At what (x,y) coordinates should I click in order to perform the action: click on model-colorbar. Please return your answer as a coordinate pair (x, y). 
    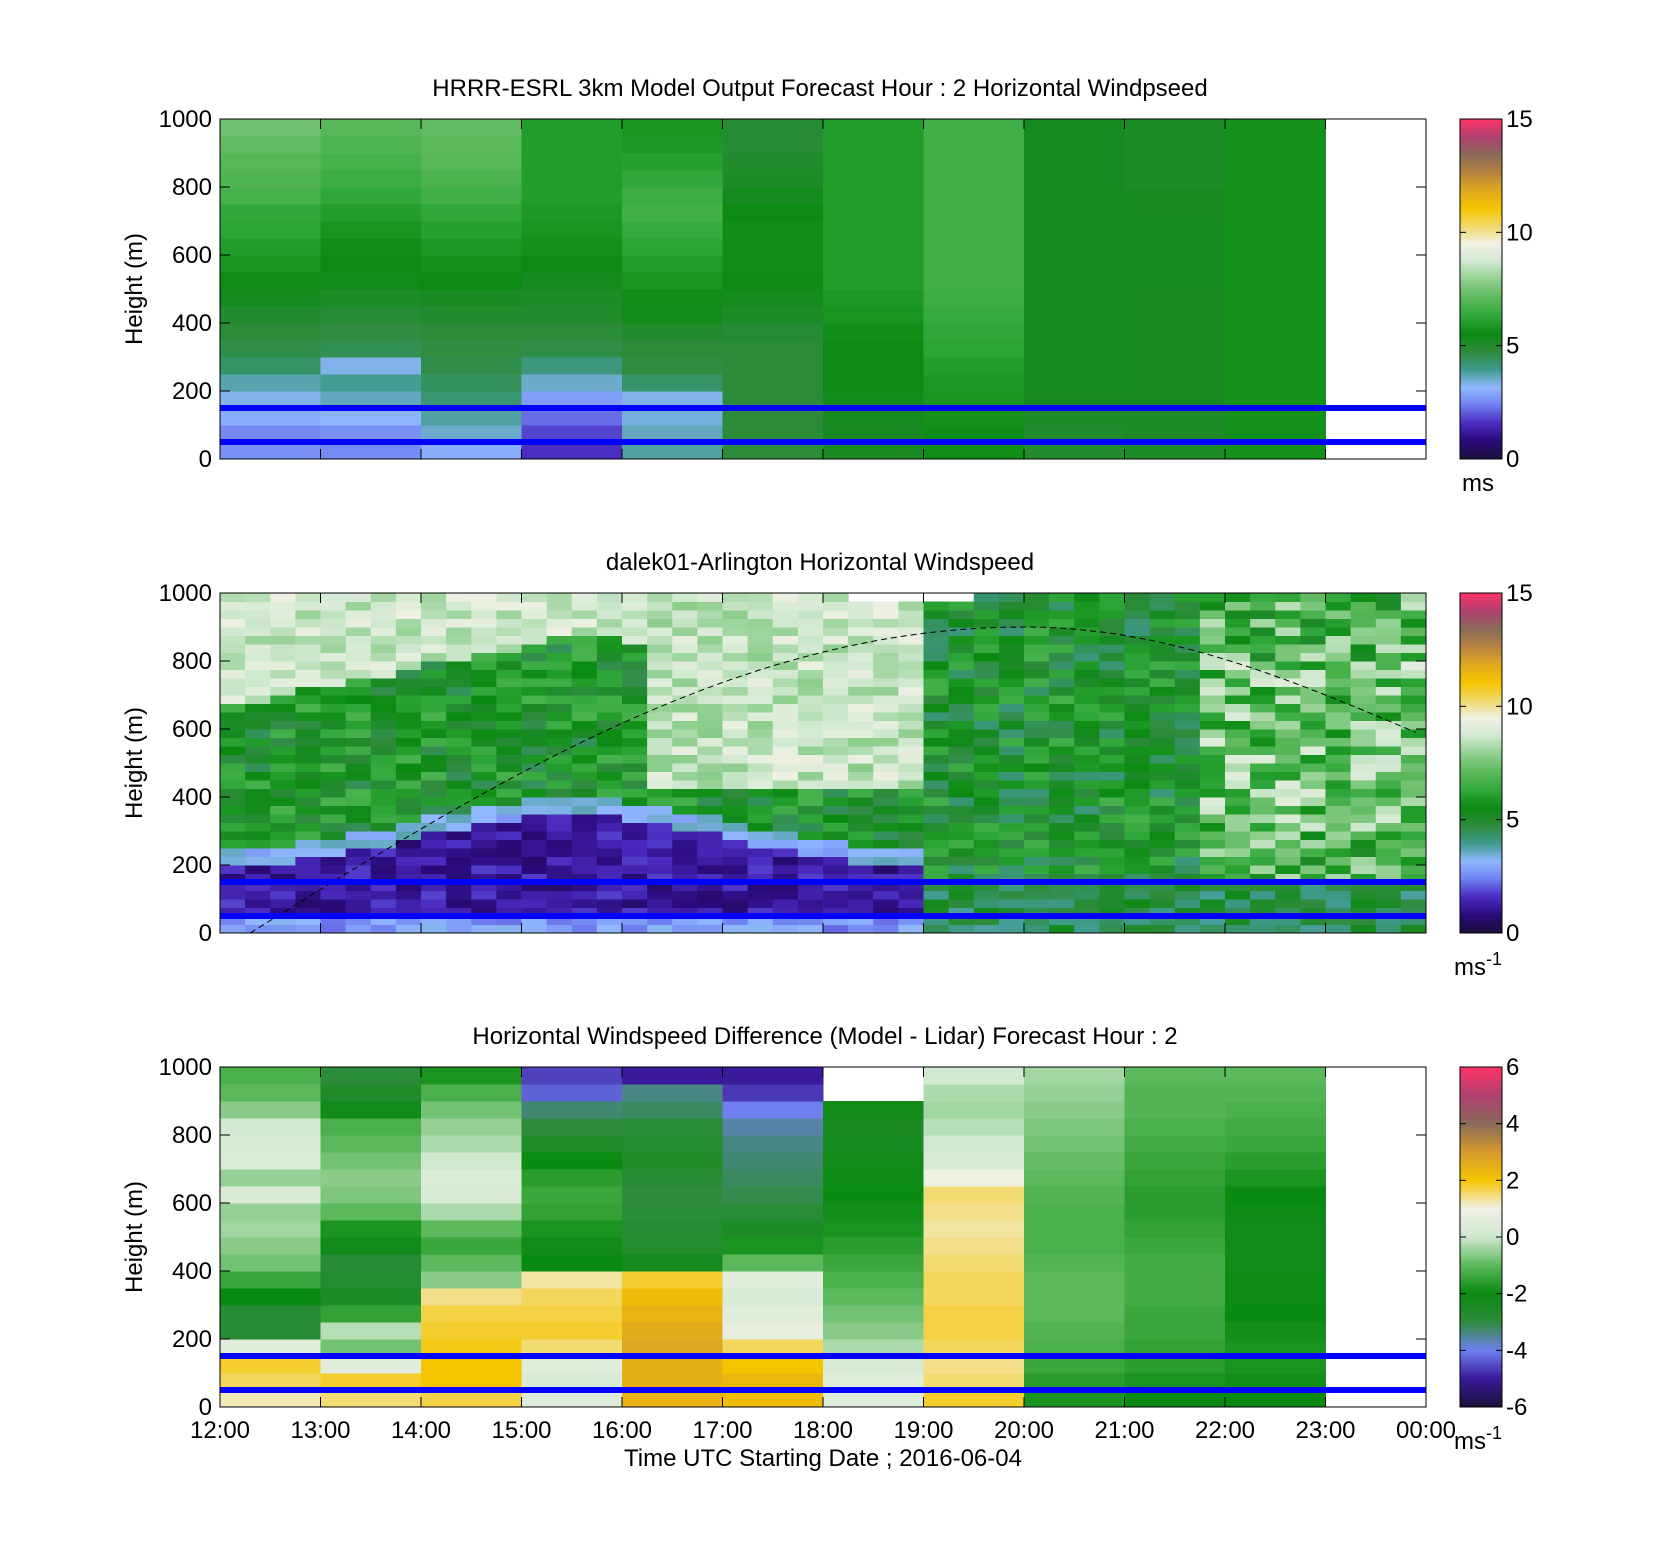
    Looking at the image, I should click on (1481, 289).